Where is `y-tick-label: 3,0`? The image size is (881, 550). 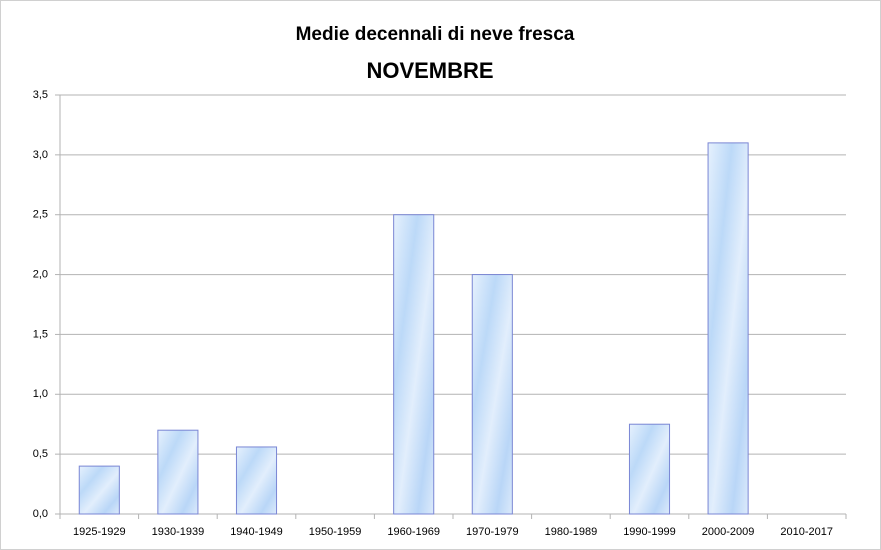 y-tick-label: 3,0 is located at coordinates (40, 155).